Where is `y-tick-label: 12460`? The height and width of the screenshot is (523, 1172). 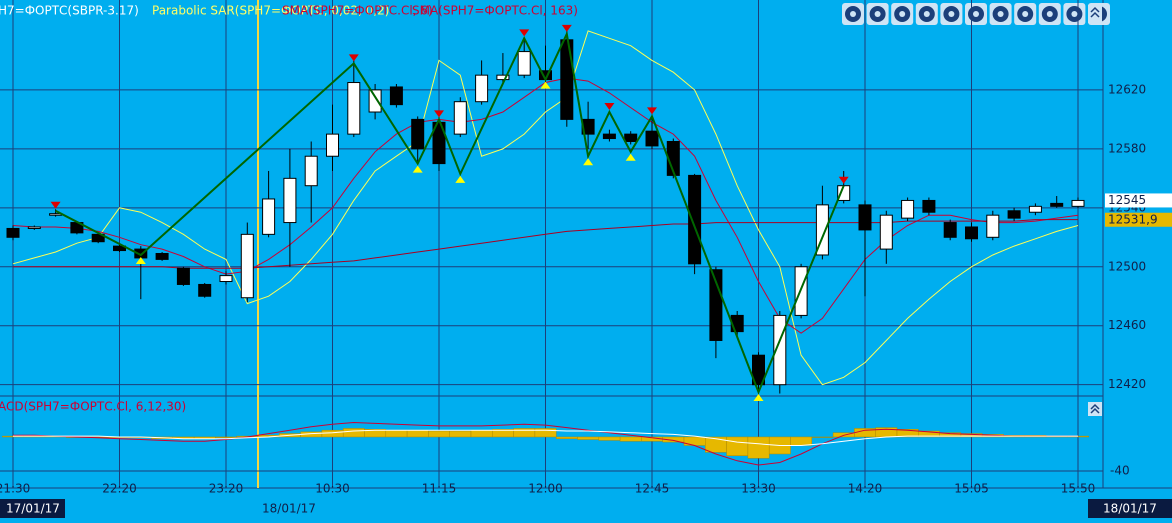
y-tick-label: 12460 is located at coordinates (1127, 325).